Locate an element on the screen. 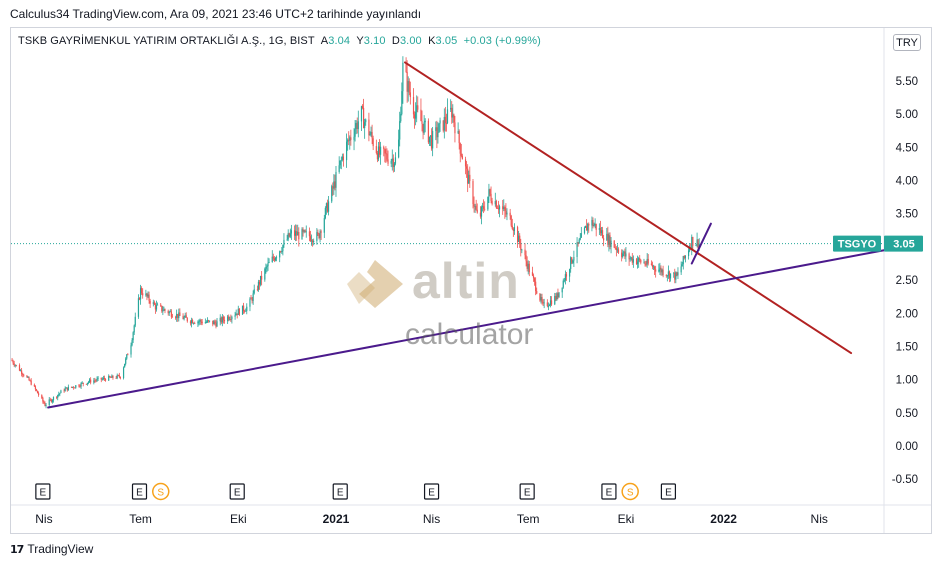 Image resolution: width=943 pixels, height=568 pixels. y-tick-label: -0.50 is located at coordinates (905, 480).